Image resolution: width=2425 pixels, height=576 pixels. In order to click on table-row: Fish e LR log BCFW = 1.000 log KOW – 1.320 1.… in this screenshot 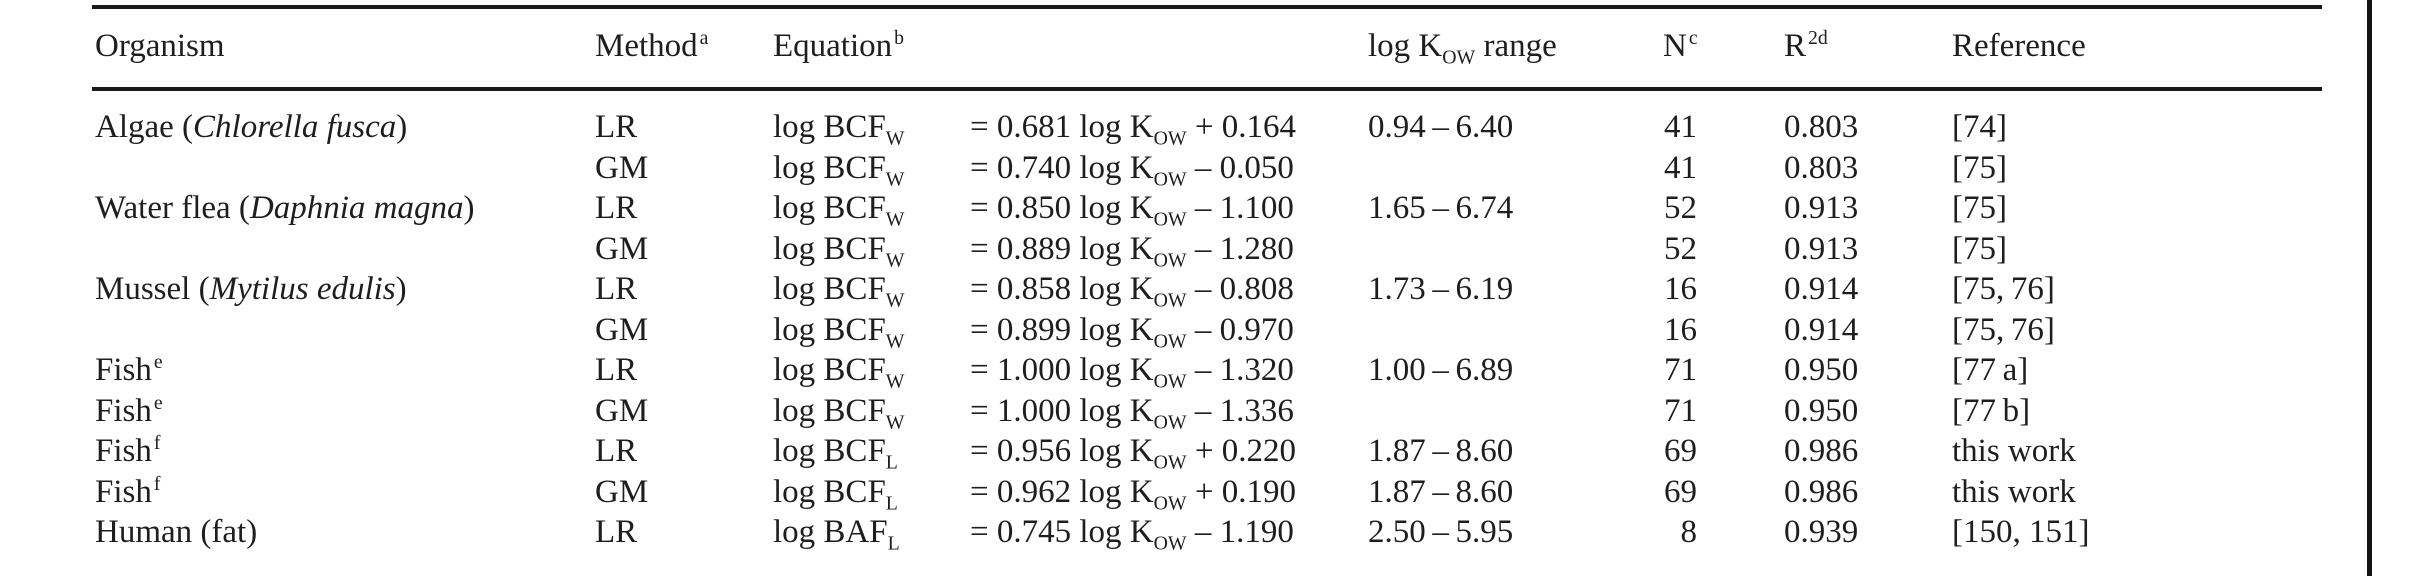, I will do `click(1207, 370)`.